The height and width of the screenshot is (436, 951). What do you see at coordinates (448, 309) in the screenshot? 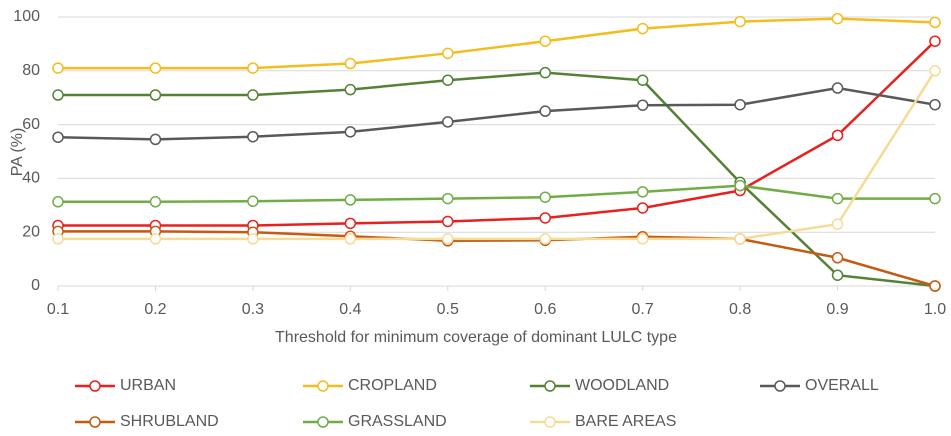
I see `x-tick-label: 0.5` at bounding box center [448, 309].